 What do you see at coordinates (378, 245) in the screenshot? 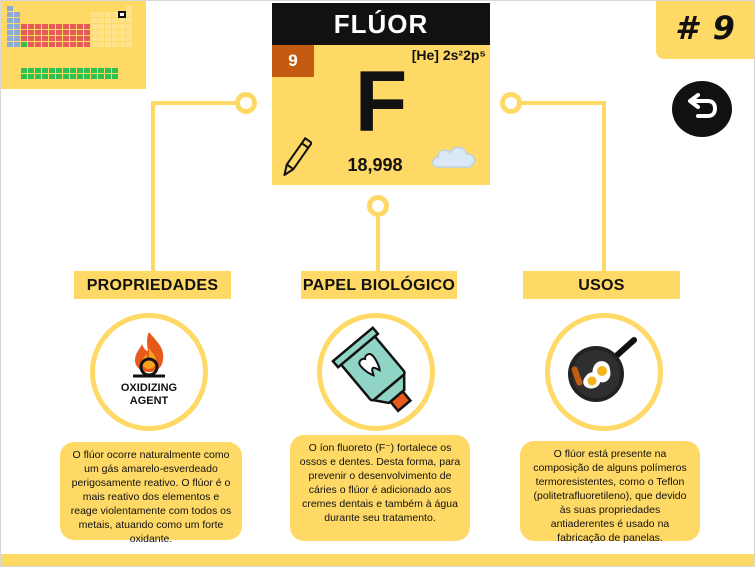
I see `connector-center-vertical` at bounding box center [378, 245].